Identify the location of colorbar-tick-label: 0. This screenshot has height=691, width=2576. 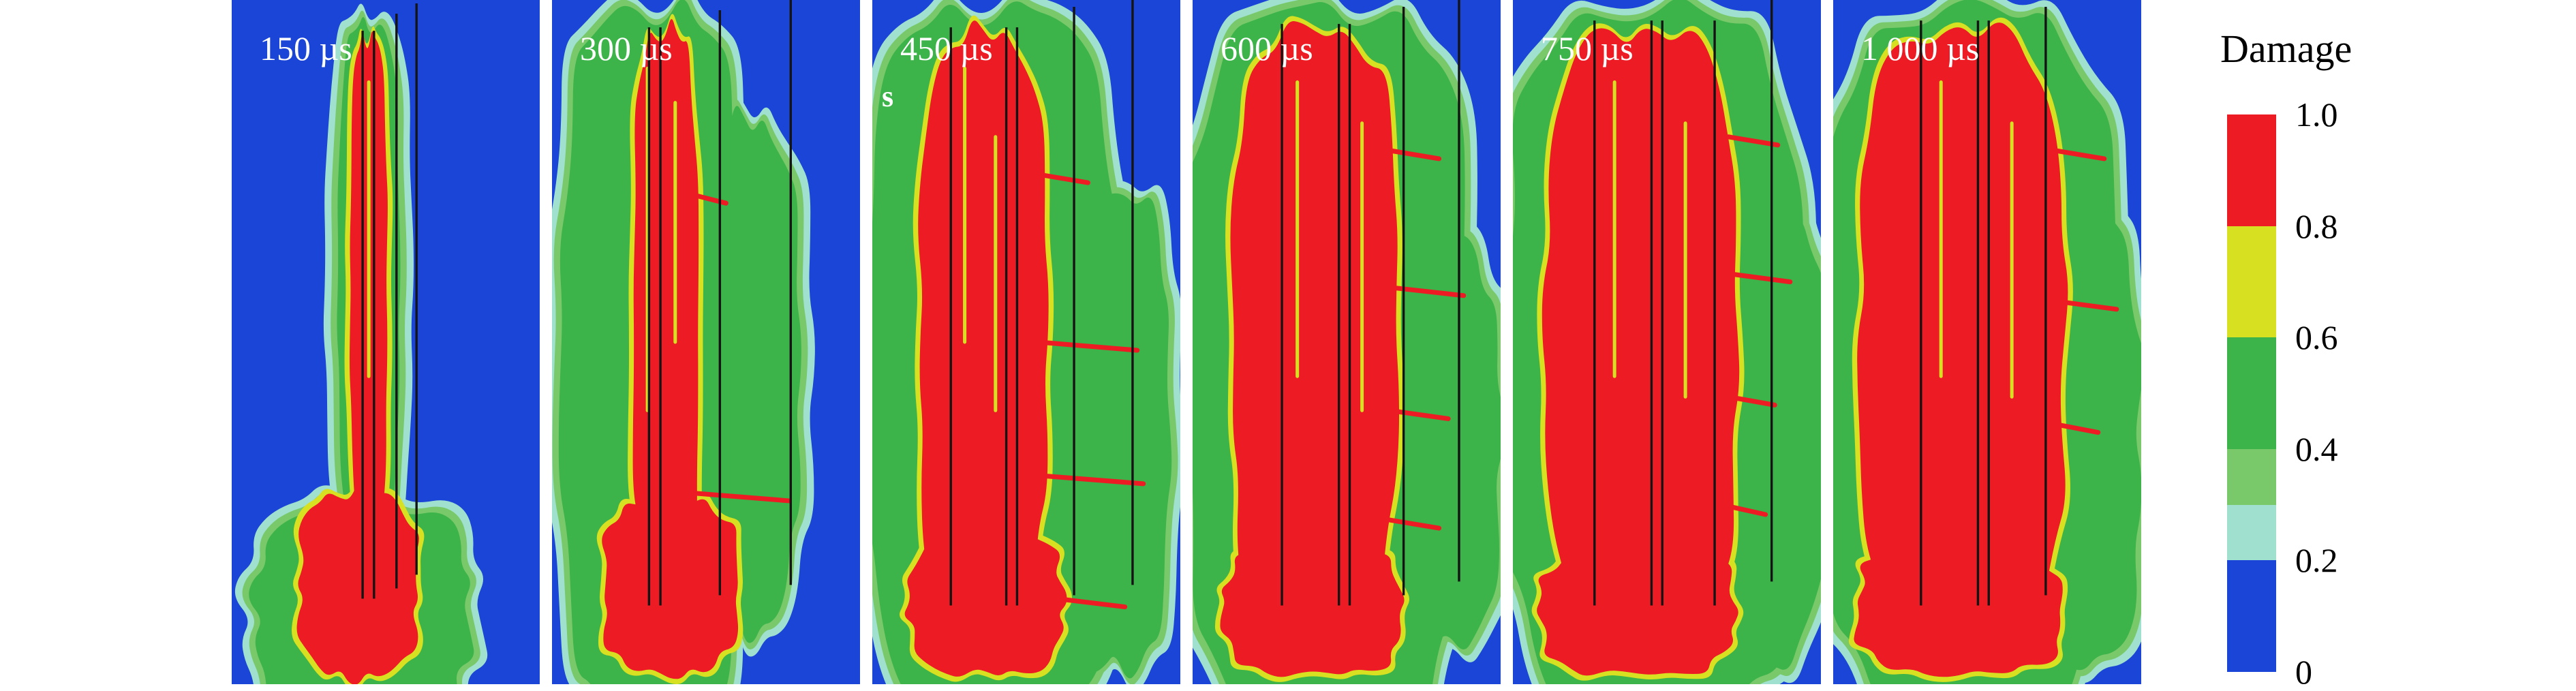
(2303, 672).